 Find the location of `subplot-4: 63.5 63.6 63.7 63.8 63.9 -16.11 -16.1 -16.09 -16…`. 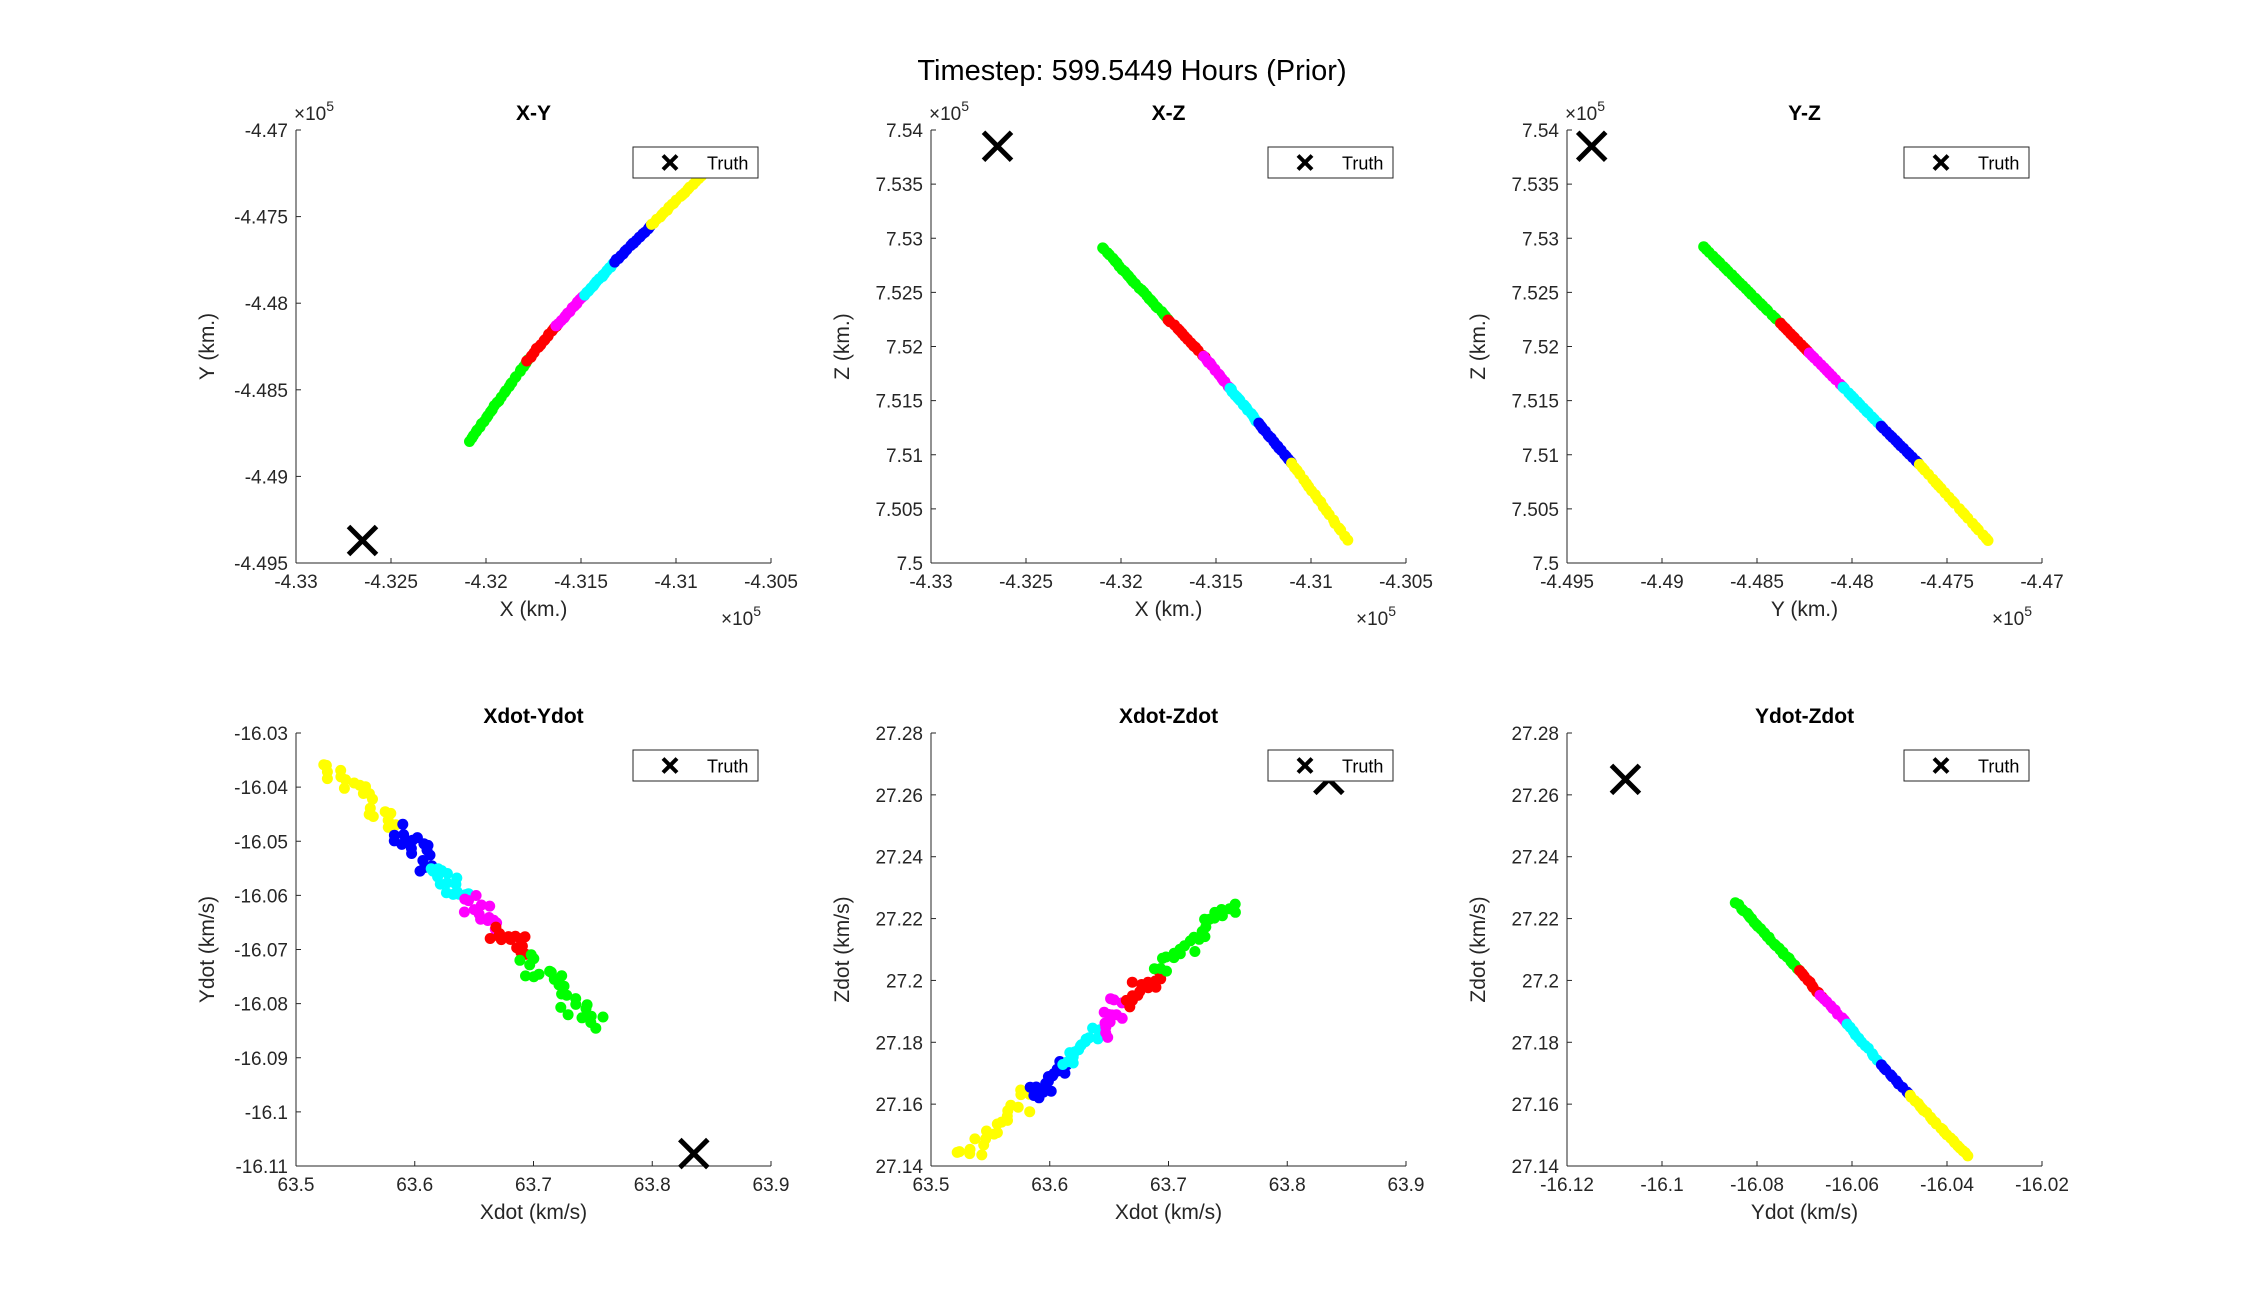

subplot-4: 63.5 63.6 63.7 63.8 63.9 -16.11 -16.1 -16.09 -16… is located at coordinates (492, 964).